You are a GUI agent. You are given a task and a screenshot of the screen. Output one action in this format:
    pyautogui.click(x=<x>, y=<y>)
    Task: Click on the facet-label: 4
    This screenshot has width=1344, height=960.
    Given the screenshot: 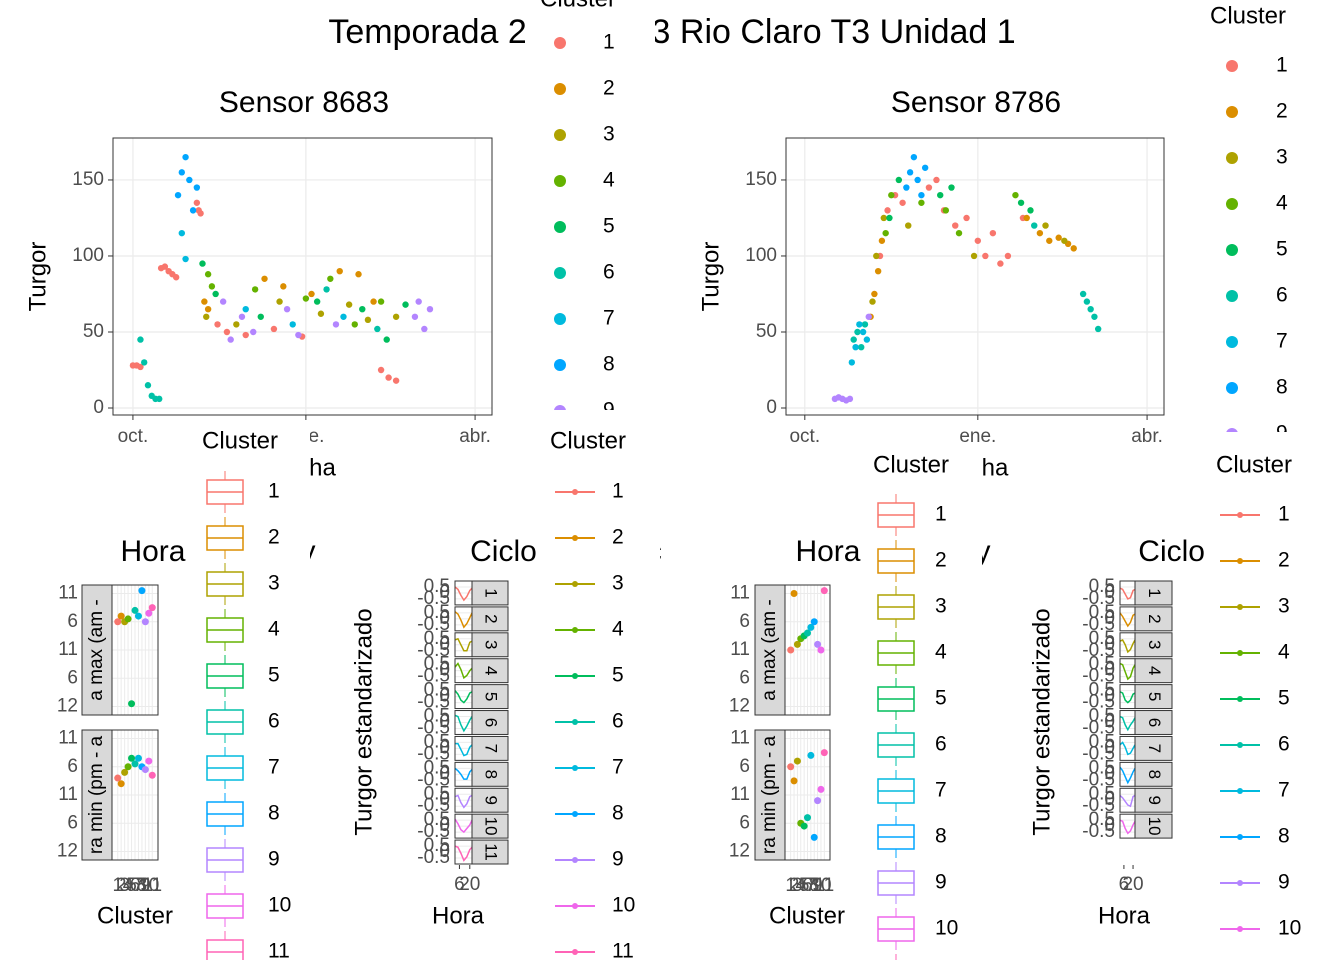 What is the action you would take?
    pyautogui.click(x=1154, y=670)
    